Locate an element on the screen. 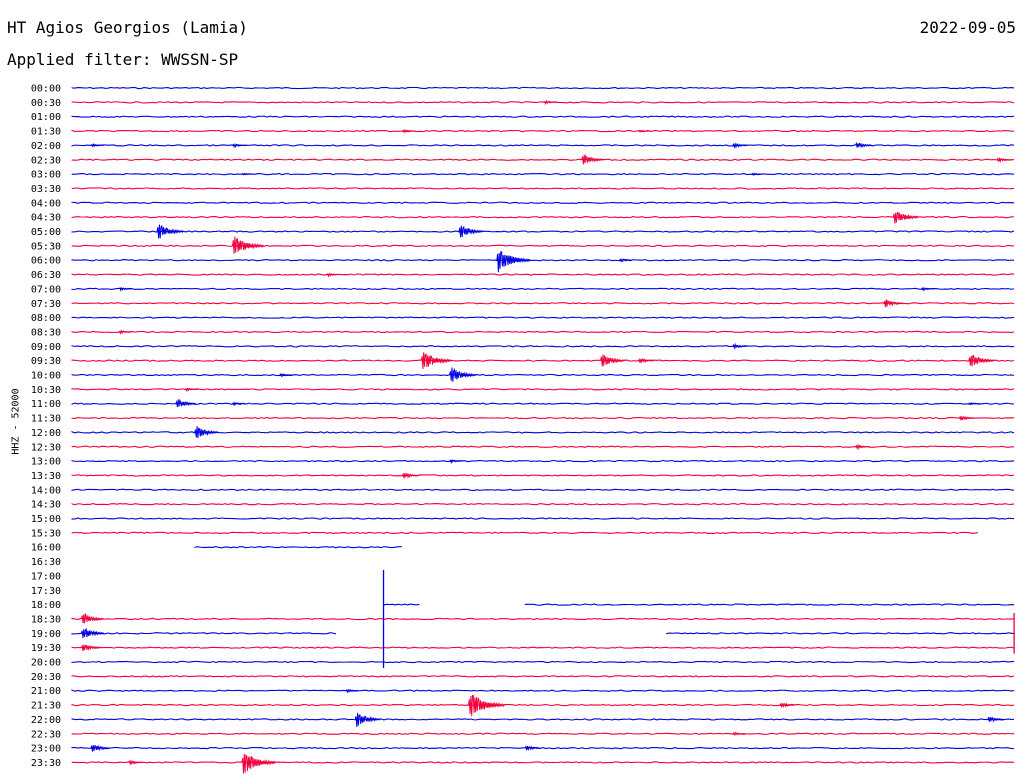 Image resolution: width=1024 pixels, height=780 pixels. trace-13-30: 13:30 is located at coordinates (523, 476).